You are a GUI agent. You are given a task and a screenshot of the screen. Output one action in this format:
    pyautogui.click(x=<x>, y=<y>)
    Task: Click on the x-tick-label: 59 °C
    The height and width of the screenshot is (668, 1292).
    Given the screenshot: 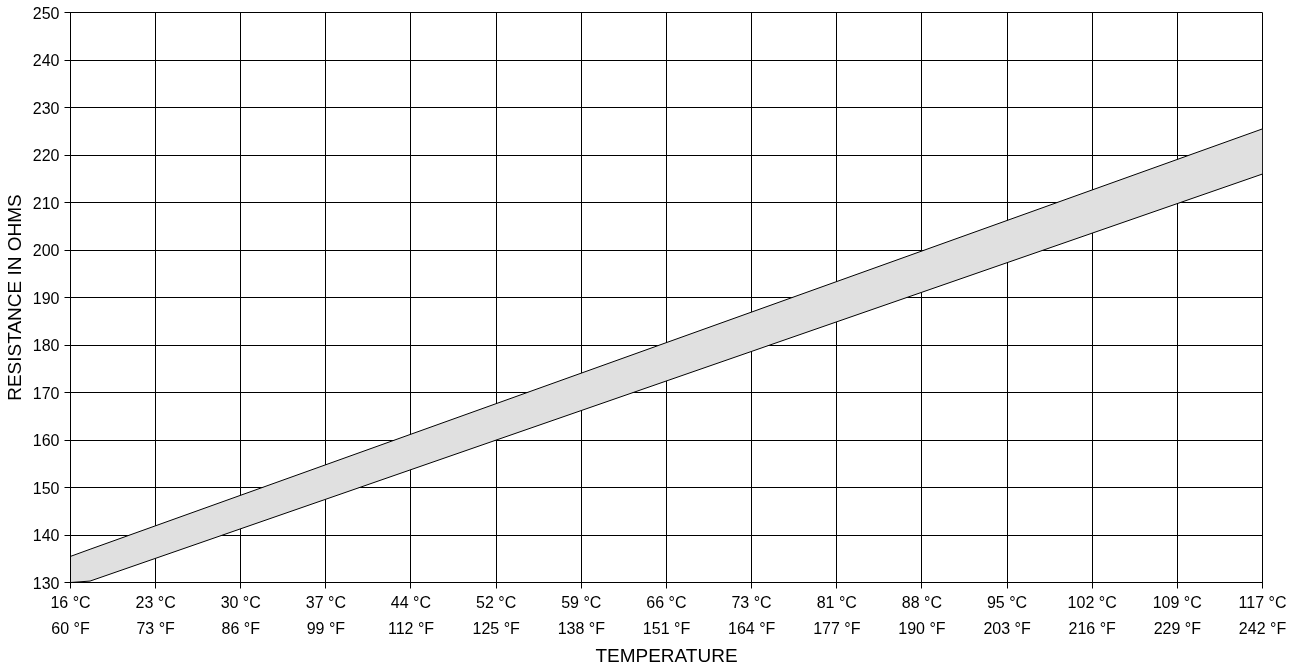 What is the action you would take?
    pyautogui.click(x=581, y=602)
    